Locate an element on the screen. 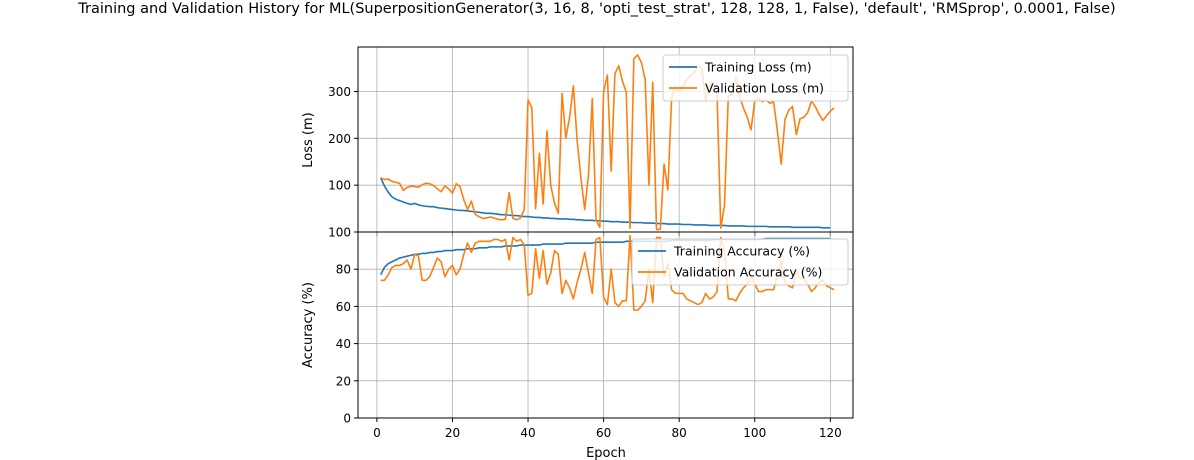  loss-legend: Training Loss (m) Validation Loss (m) is located at coordinates (755, 78).